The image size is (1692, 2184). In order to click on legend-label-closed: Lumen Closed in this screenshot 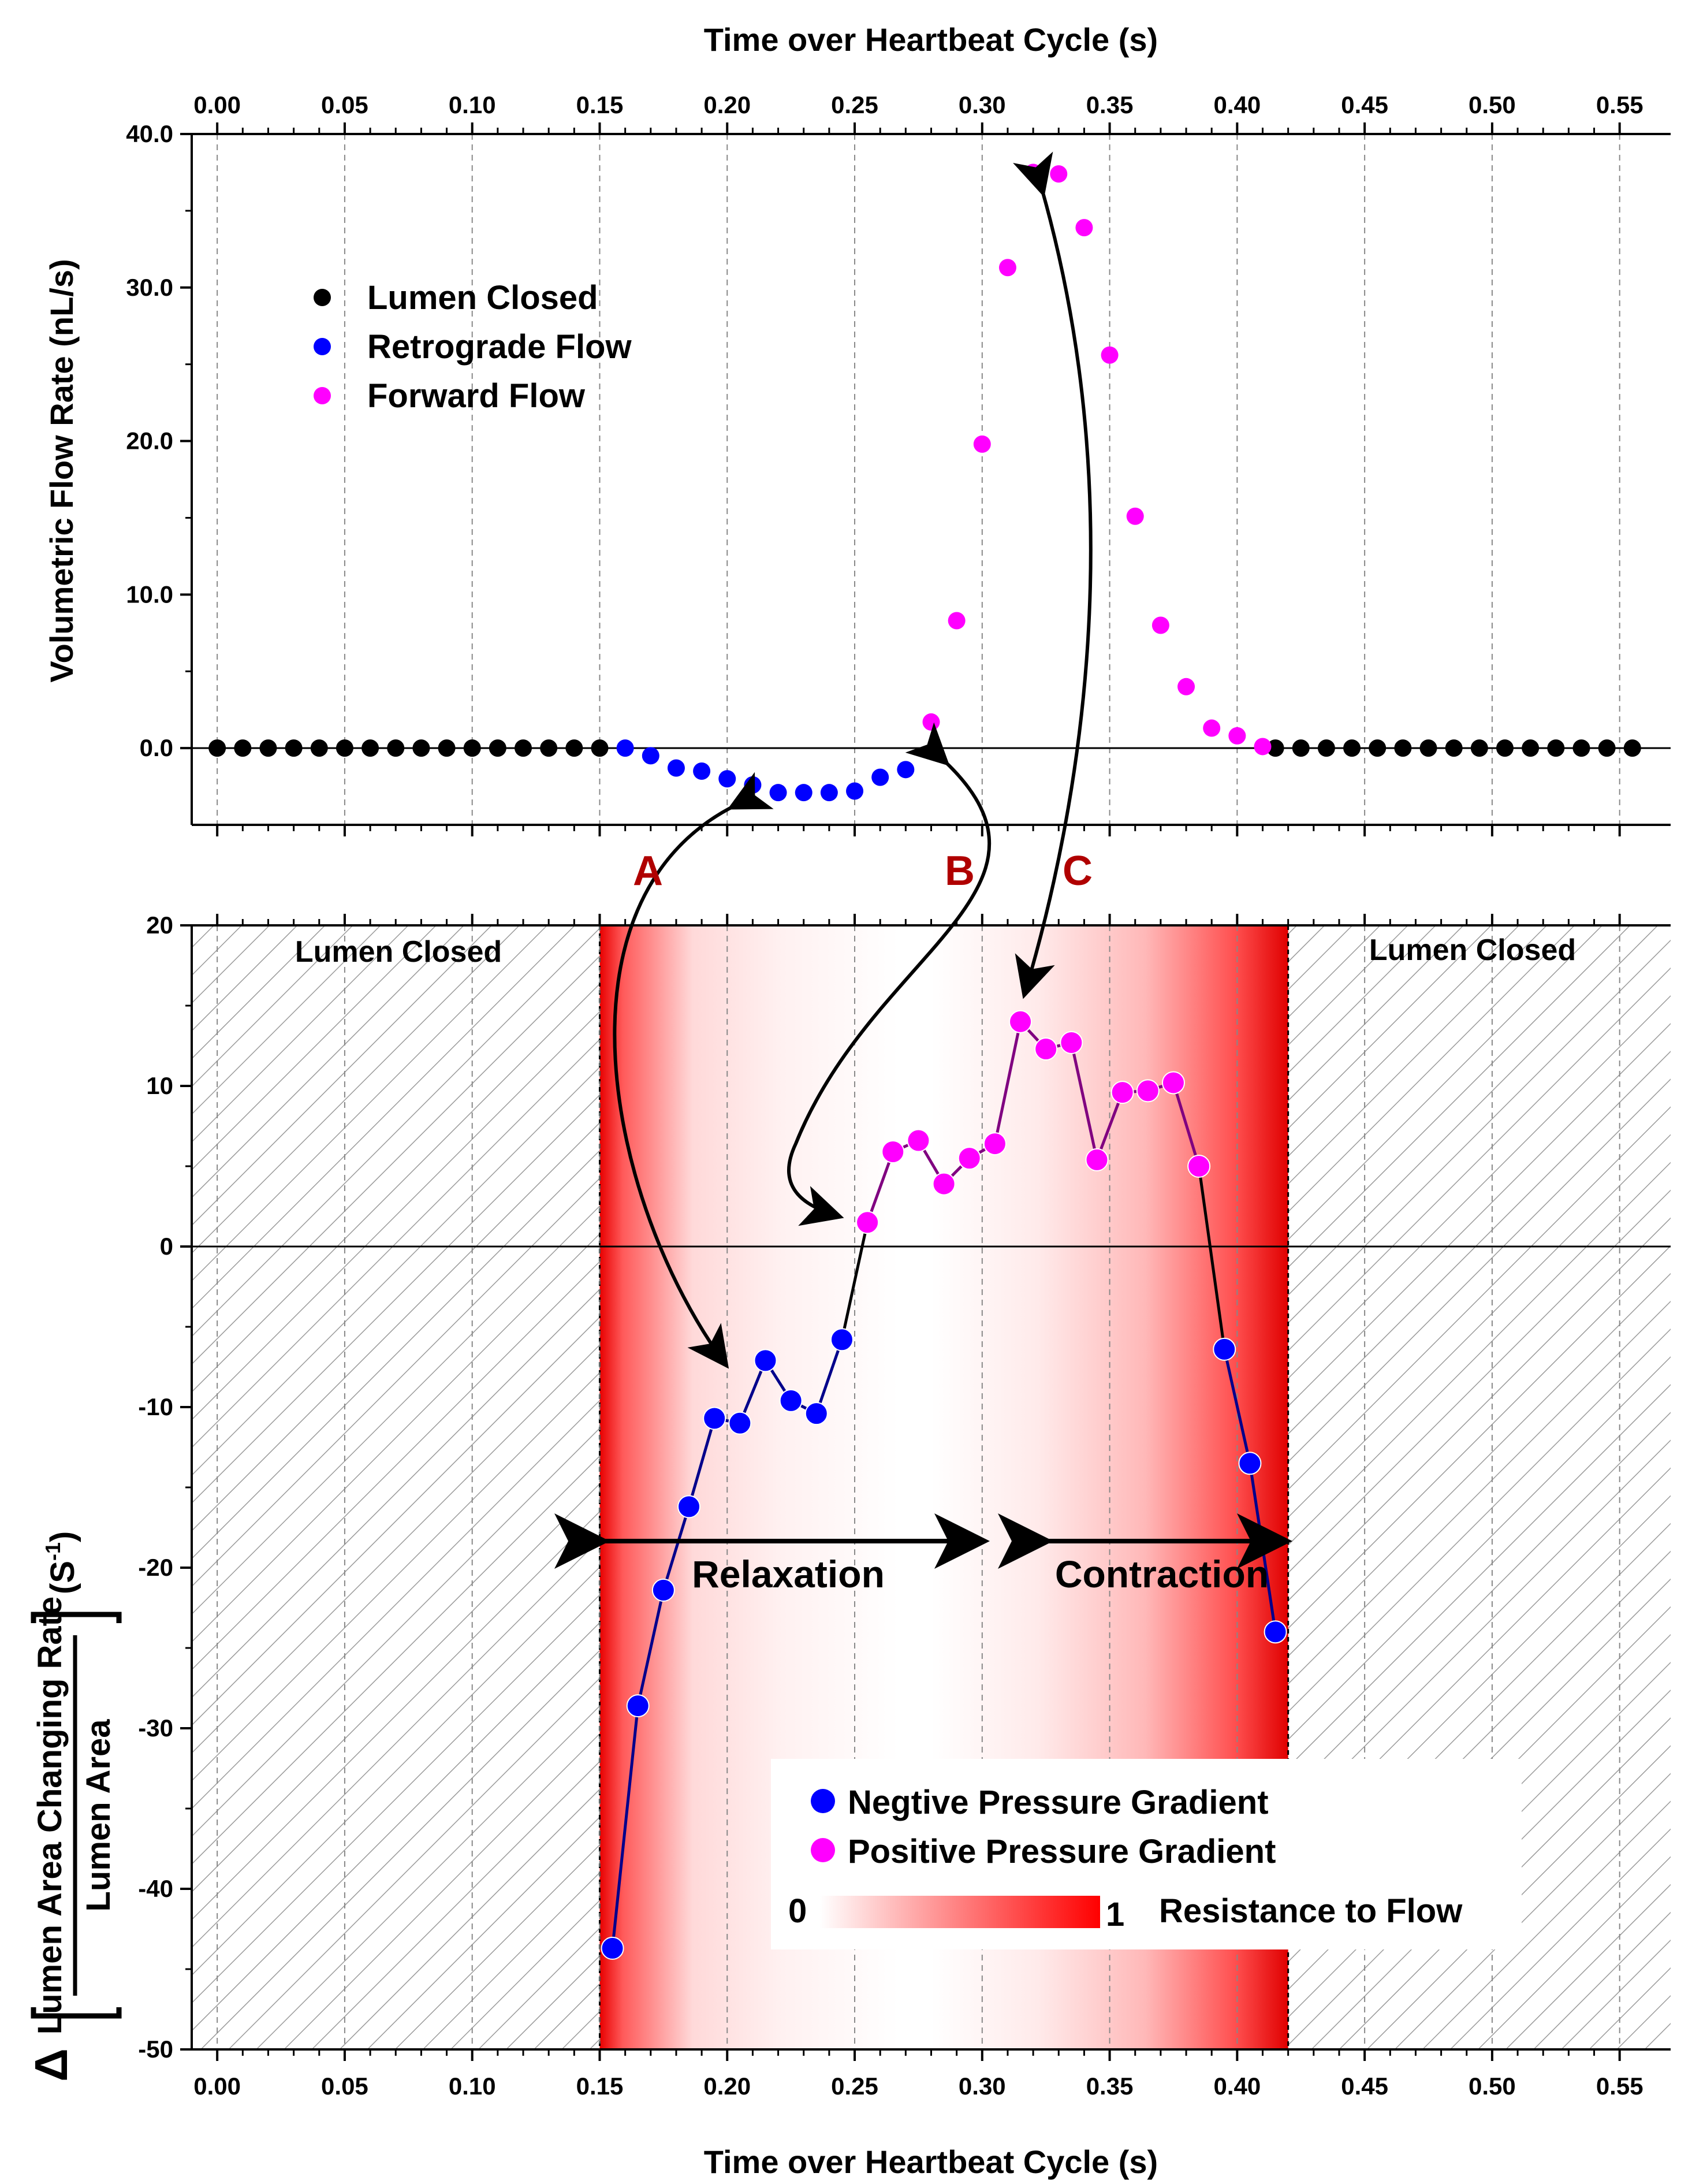, I will do `click(482, 298)`.